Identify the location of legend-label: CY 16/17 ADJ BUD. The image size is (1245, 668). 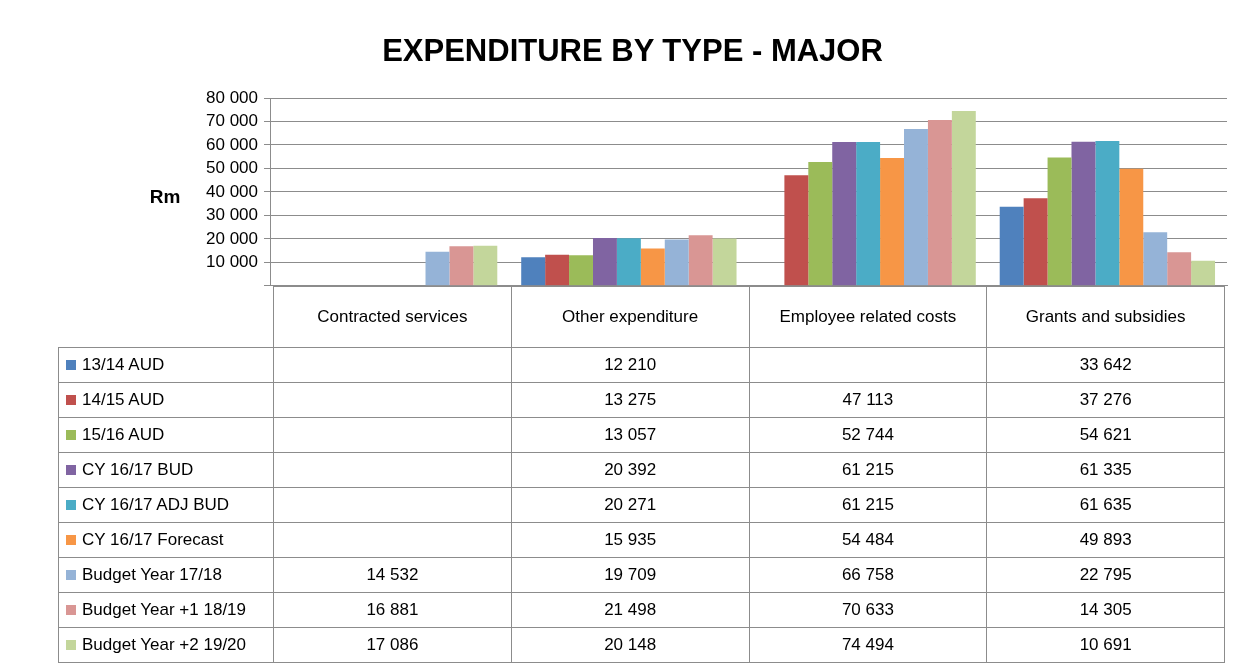
(166, 505).